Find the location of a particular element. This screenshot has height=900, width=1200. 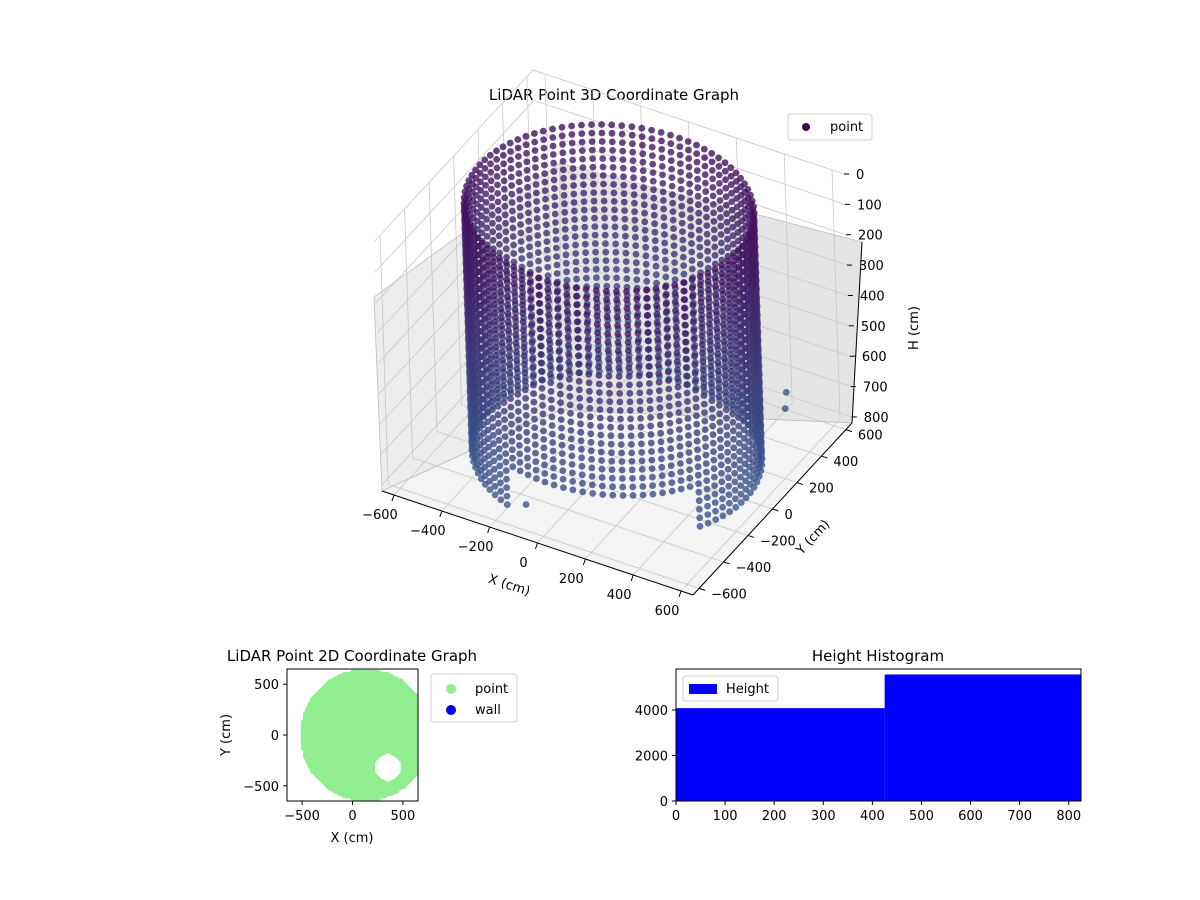

points-3d is located at coordinates (625, 325).